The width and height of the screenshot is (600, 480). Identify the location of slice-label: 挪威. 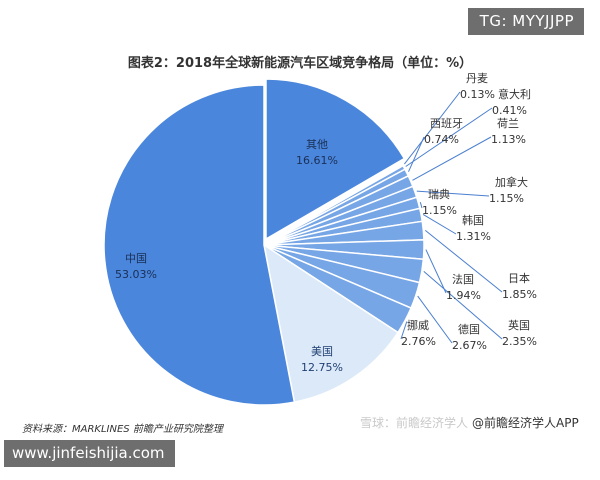
(418, 325).